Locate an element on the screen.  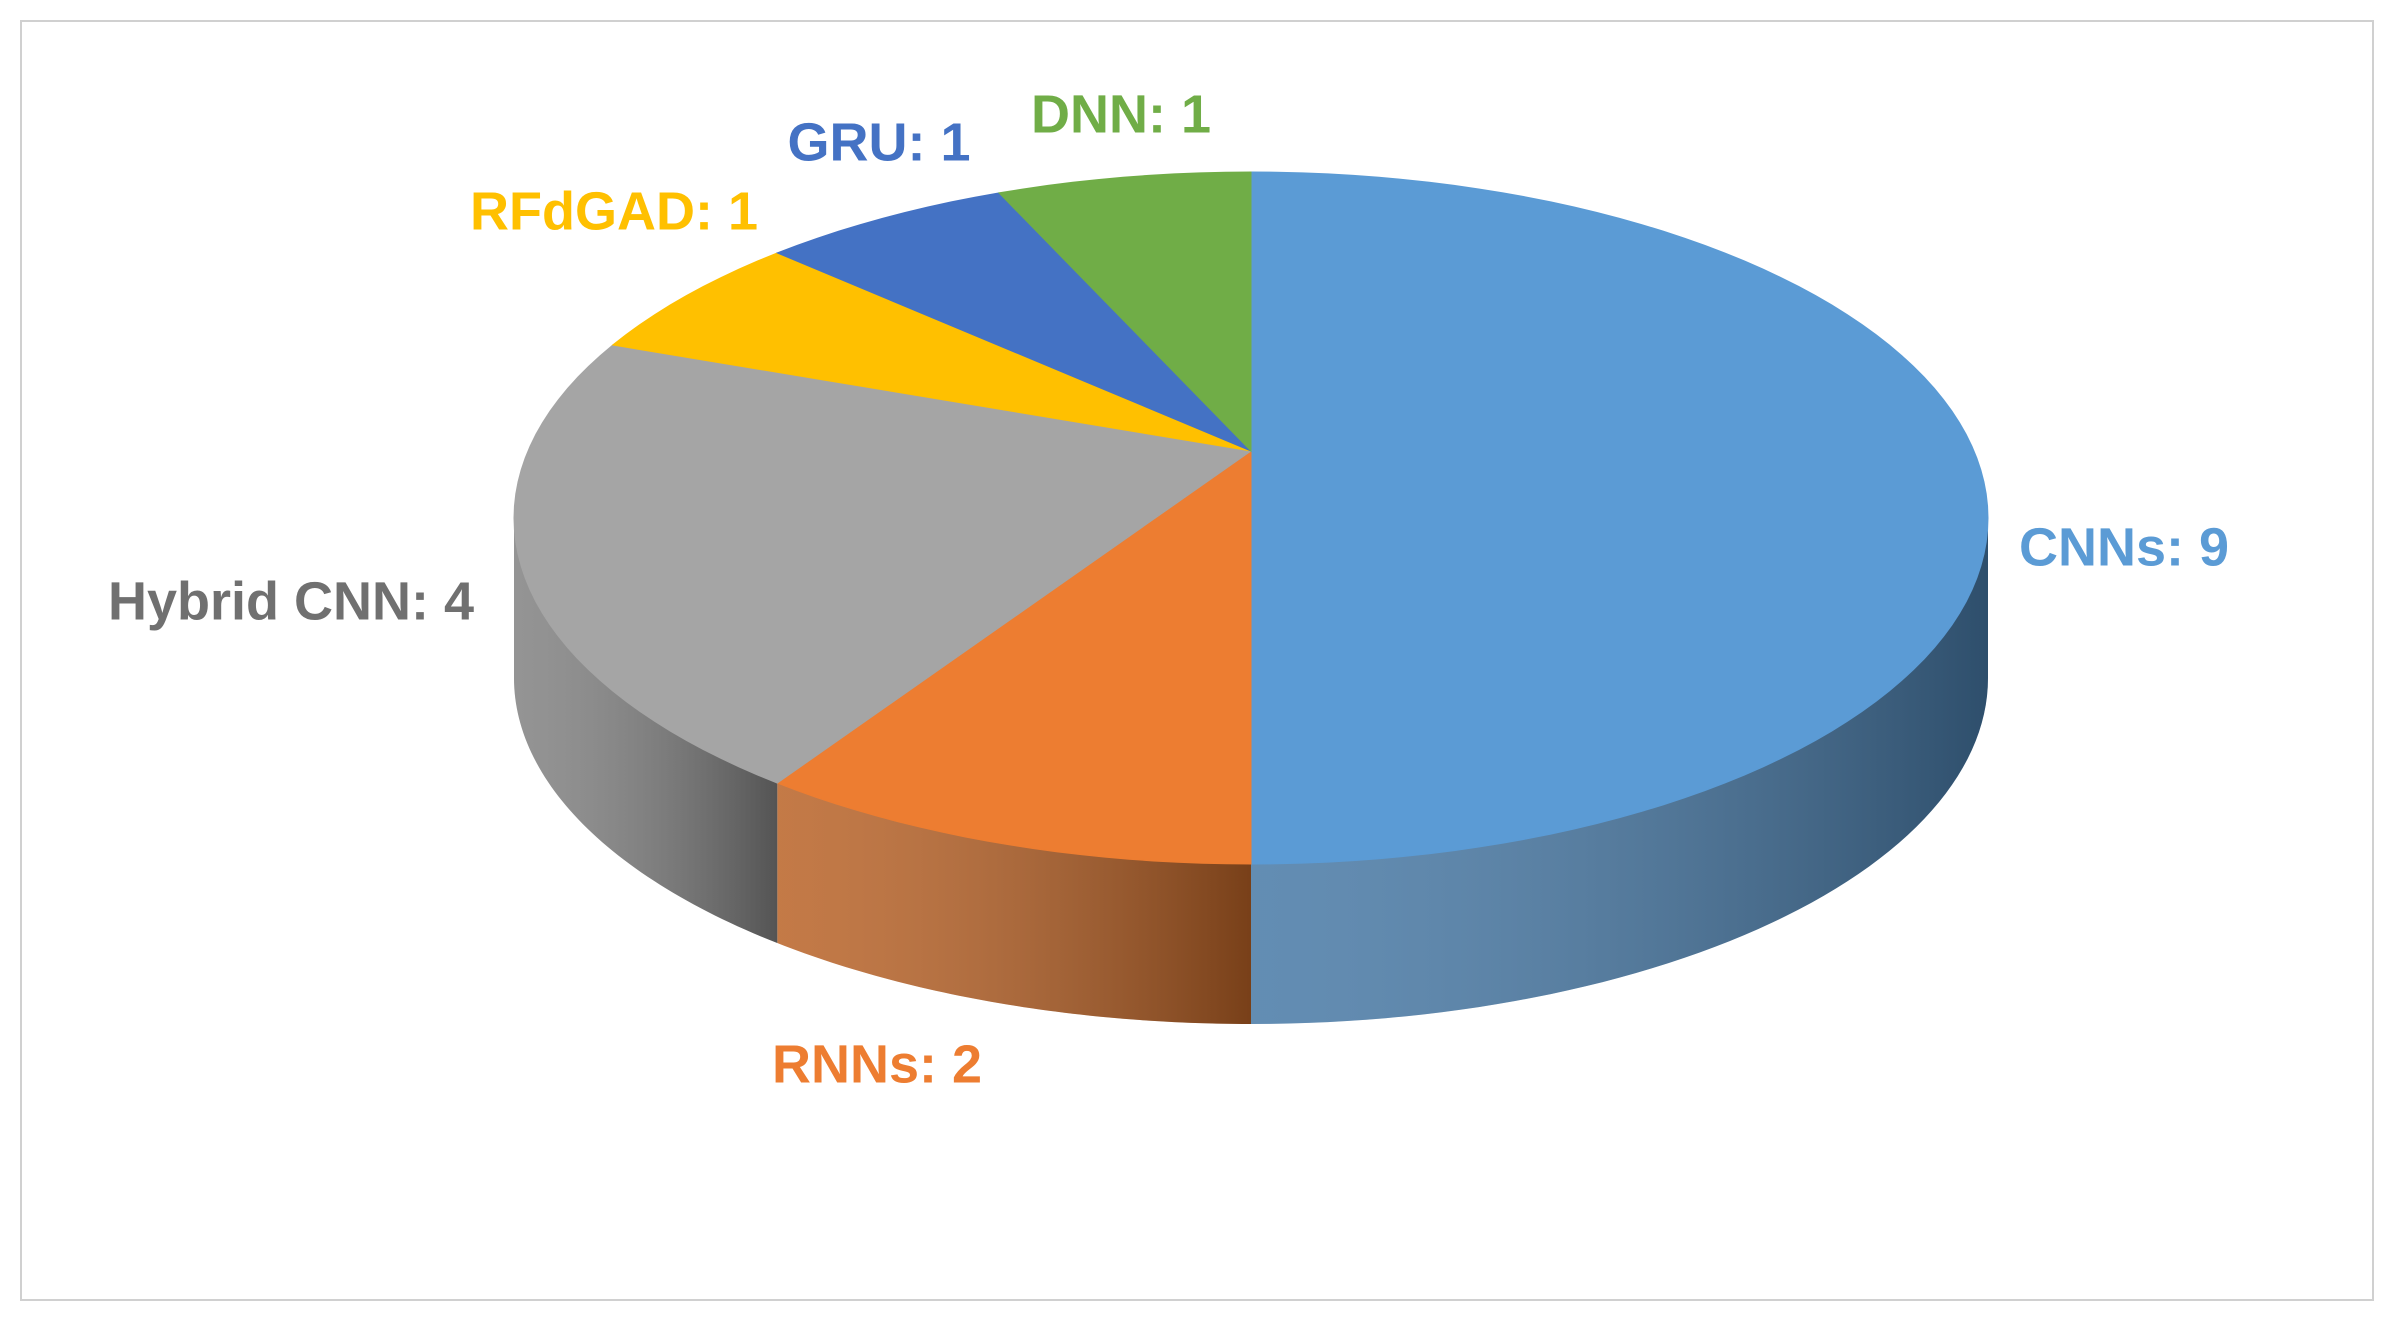
data-label: Hybrid CNN: 4 is located at coordinates (291, 601).